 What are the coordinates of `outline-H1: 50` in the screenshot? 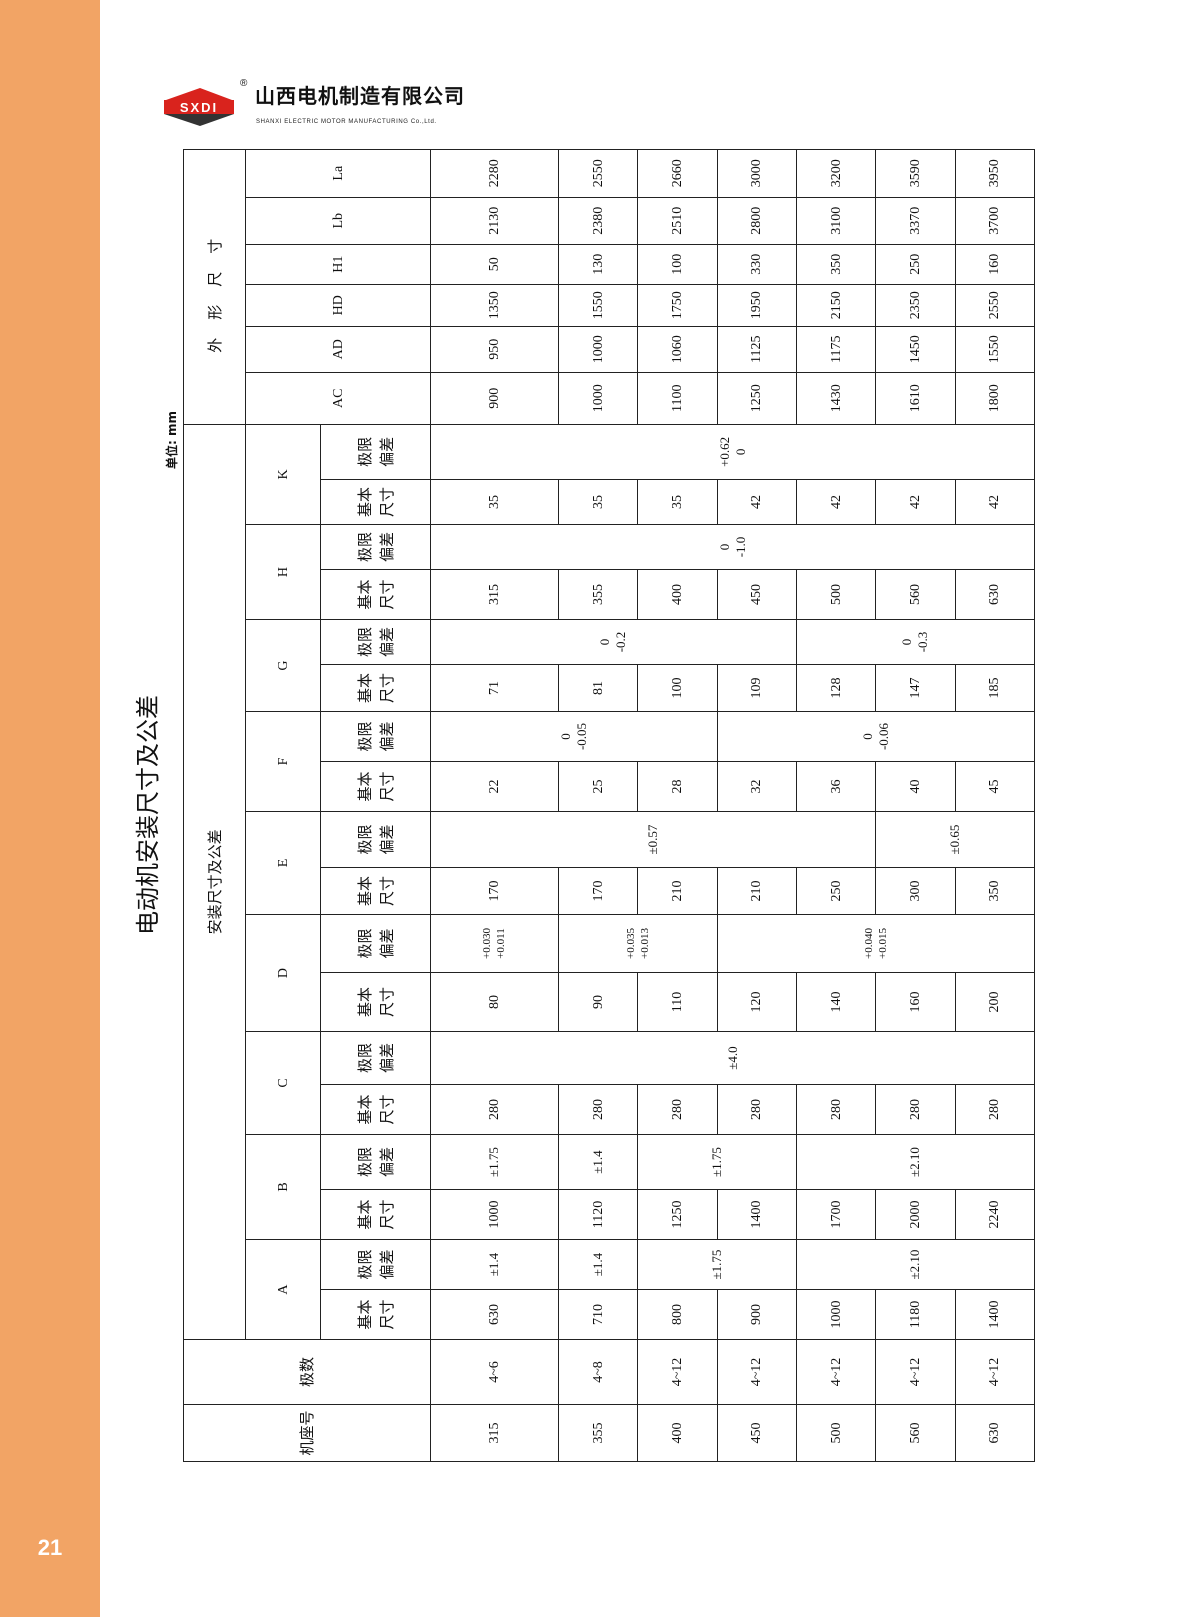 It's located at (494, 264).